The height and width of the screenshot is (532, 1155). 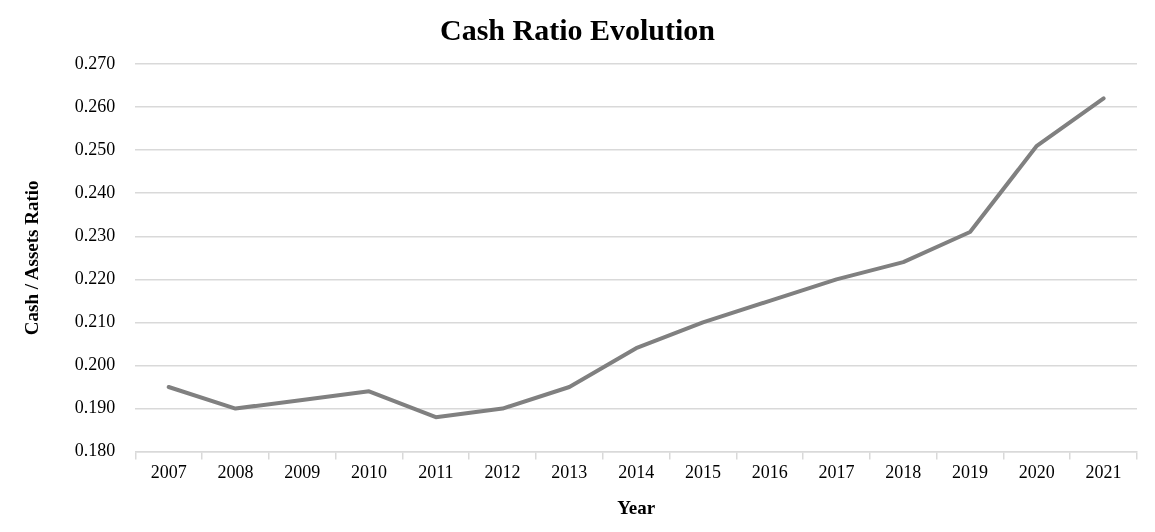 What do you see at coordinates (1103, 472) in the screenshot?
I see `x-tick-label: 2021` at bounding box center [1103, 472].